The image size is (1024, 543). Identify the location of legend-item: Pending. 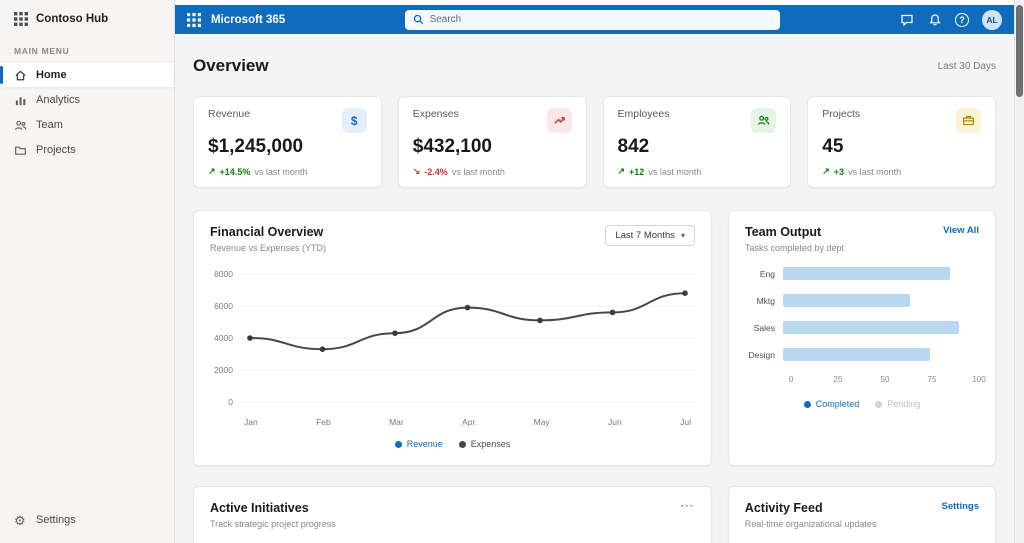
(897, 404).